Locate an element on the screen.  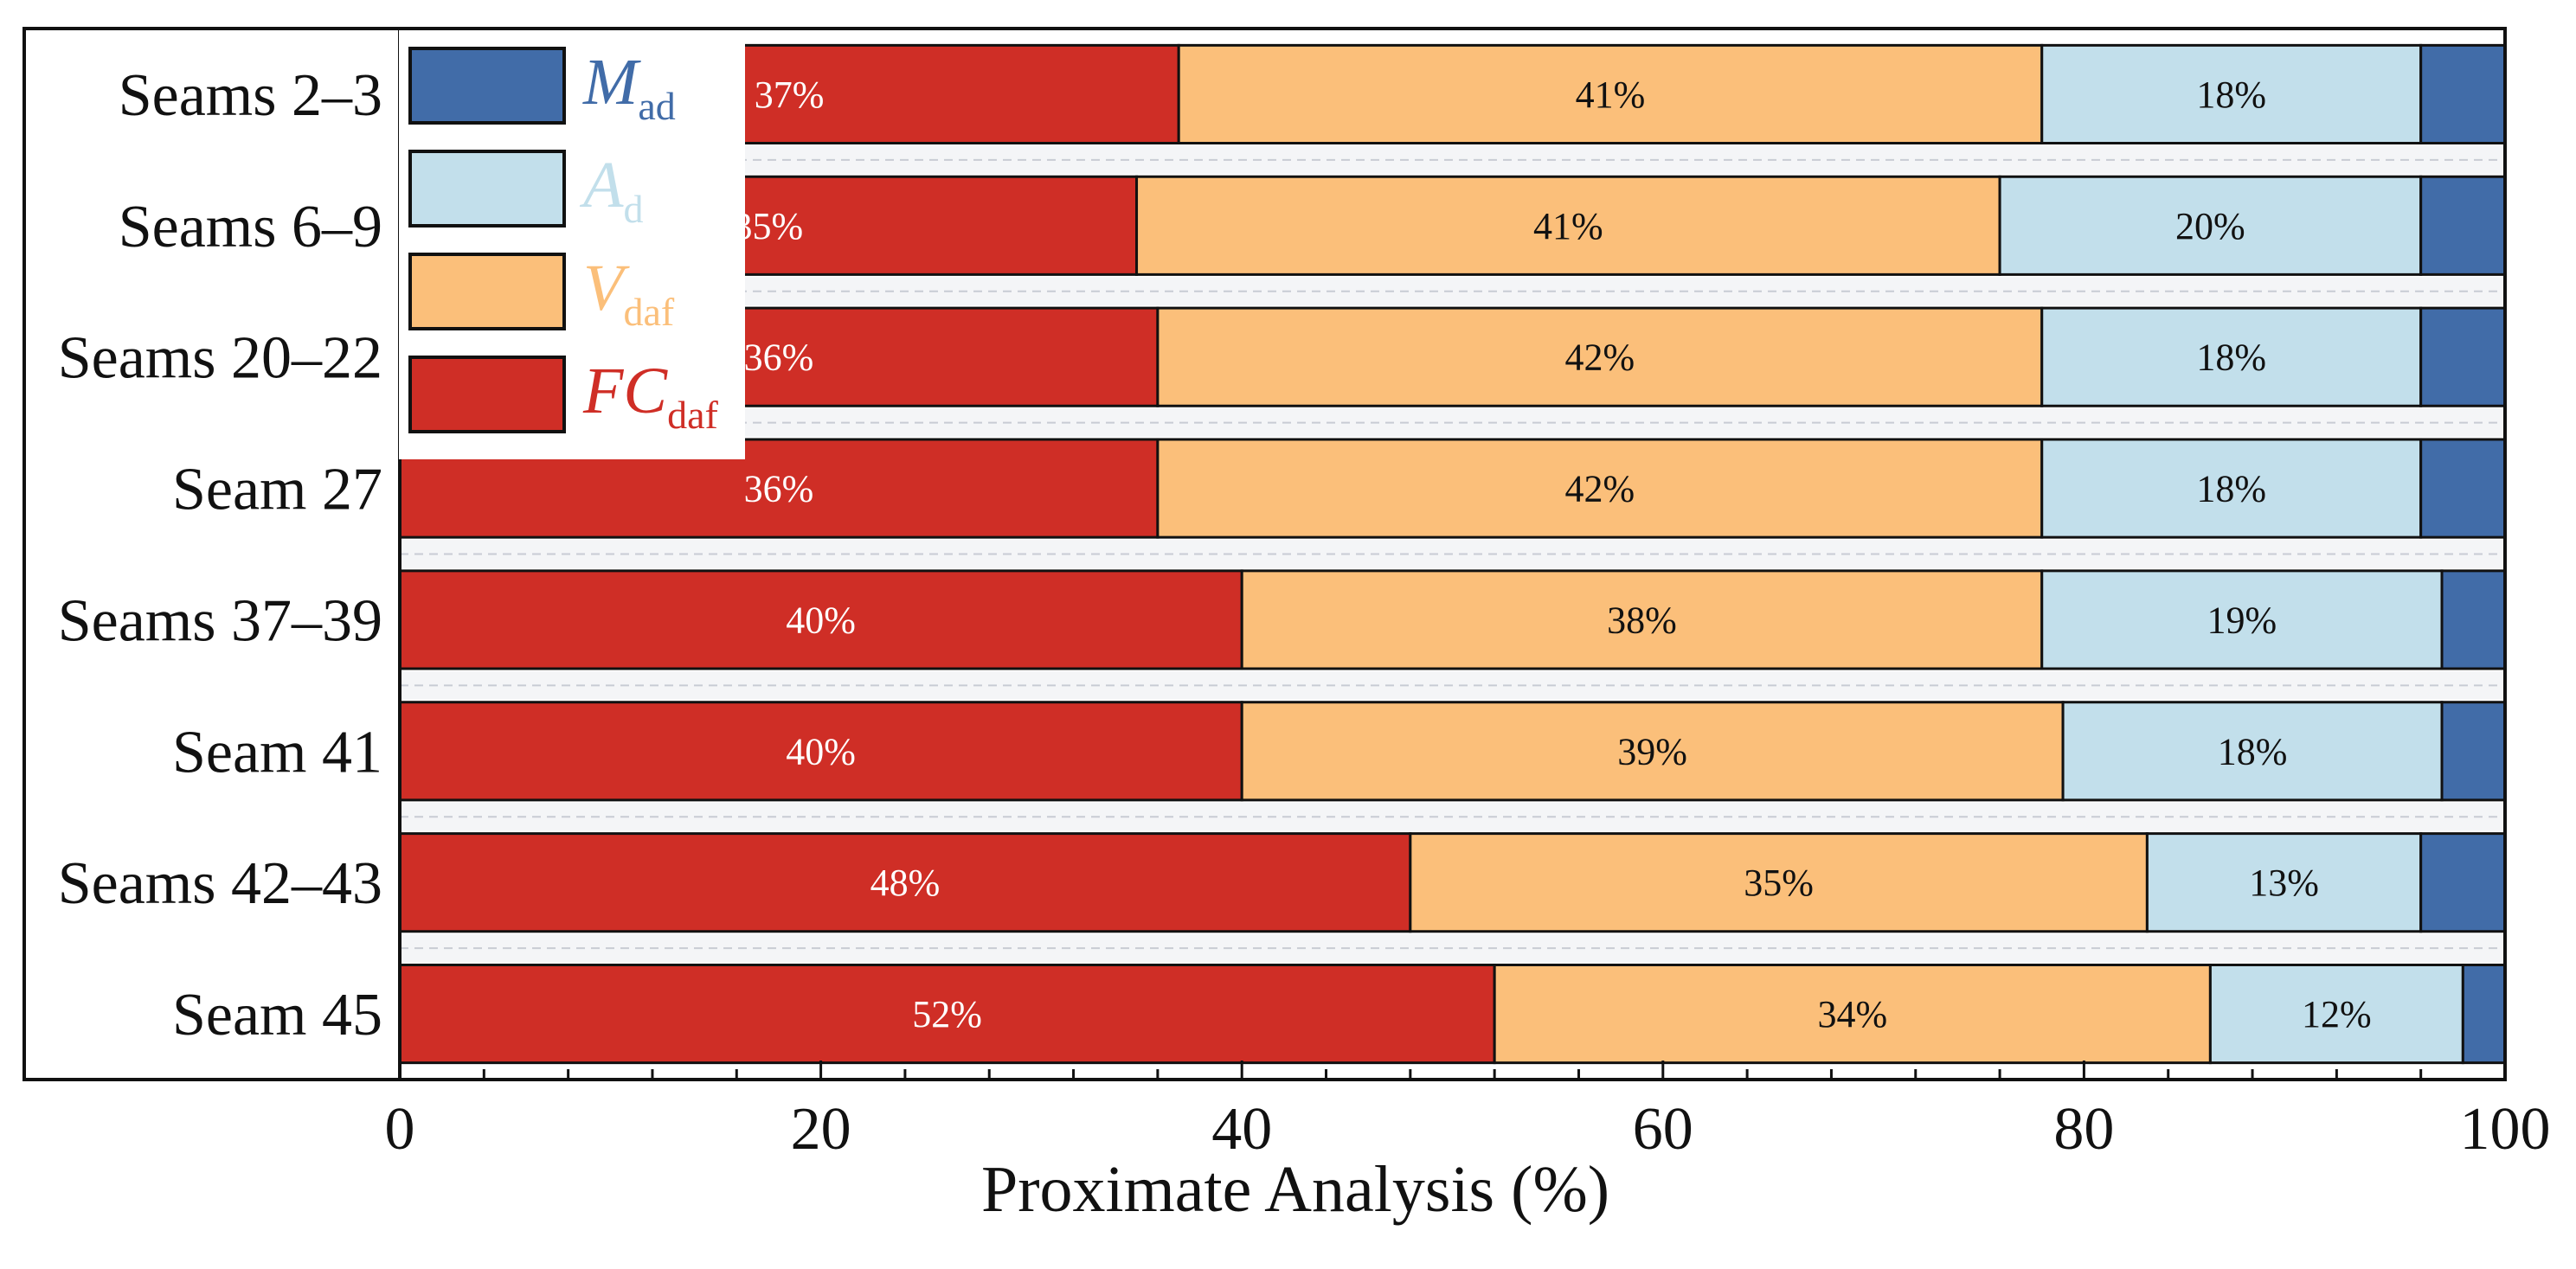
bar-label-v-seams-20-22: 42% is located at coordinates (1600, 357).